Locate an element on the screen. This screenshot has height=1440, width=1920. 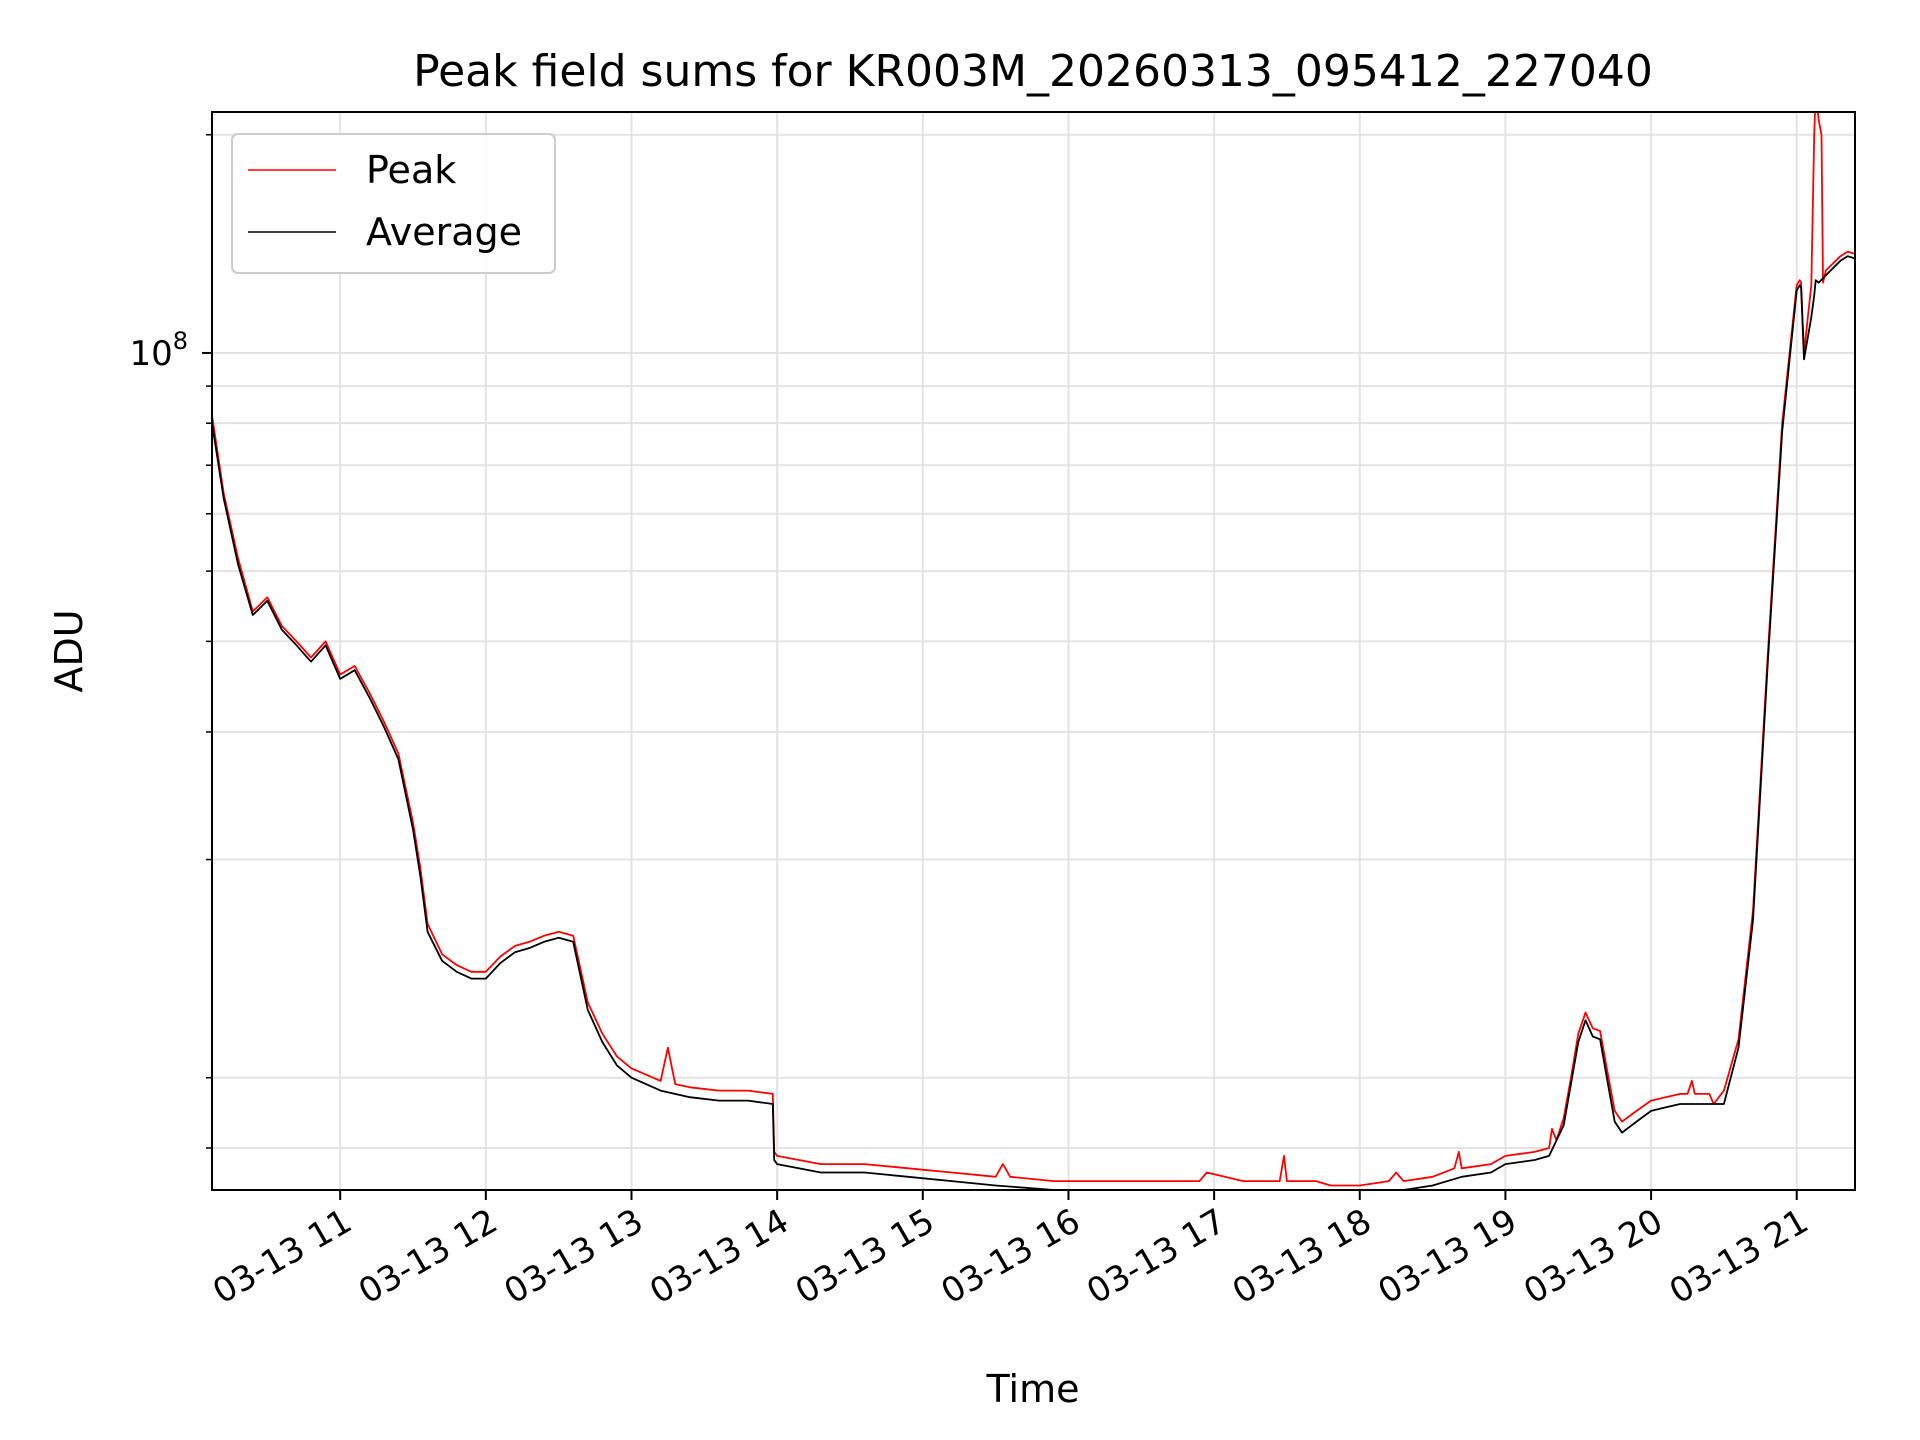
legend-box is located at coordinates (393, 203).